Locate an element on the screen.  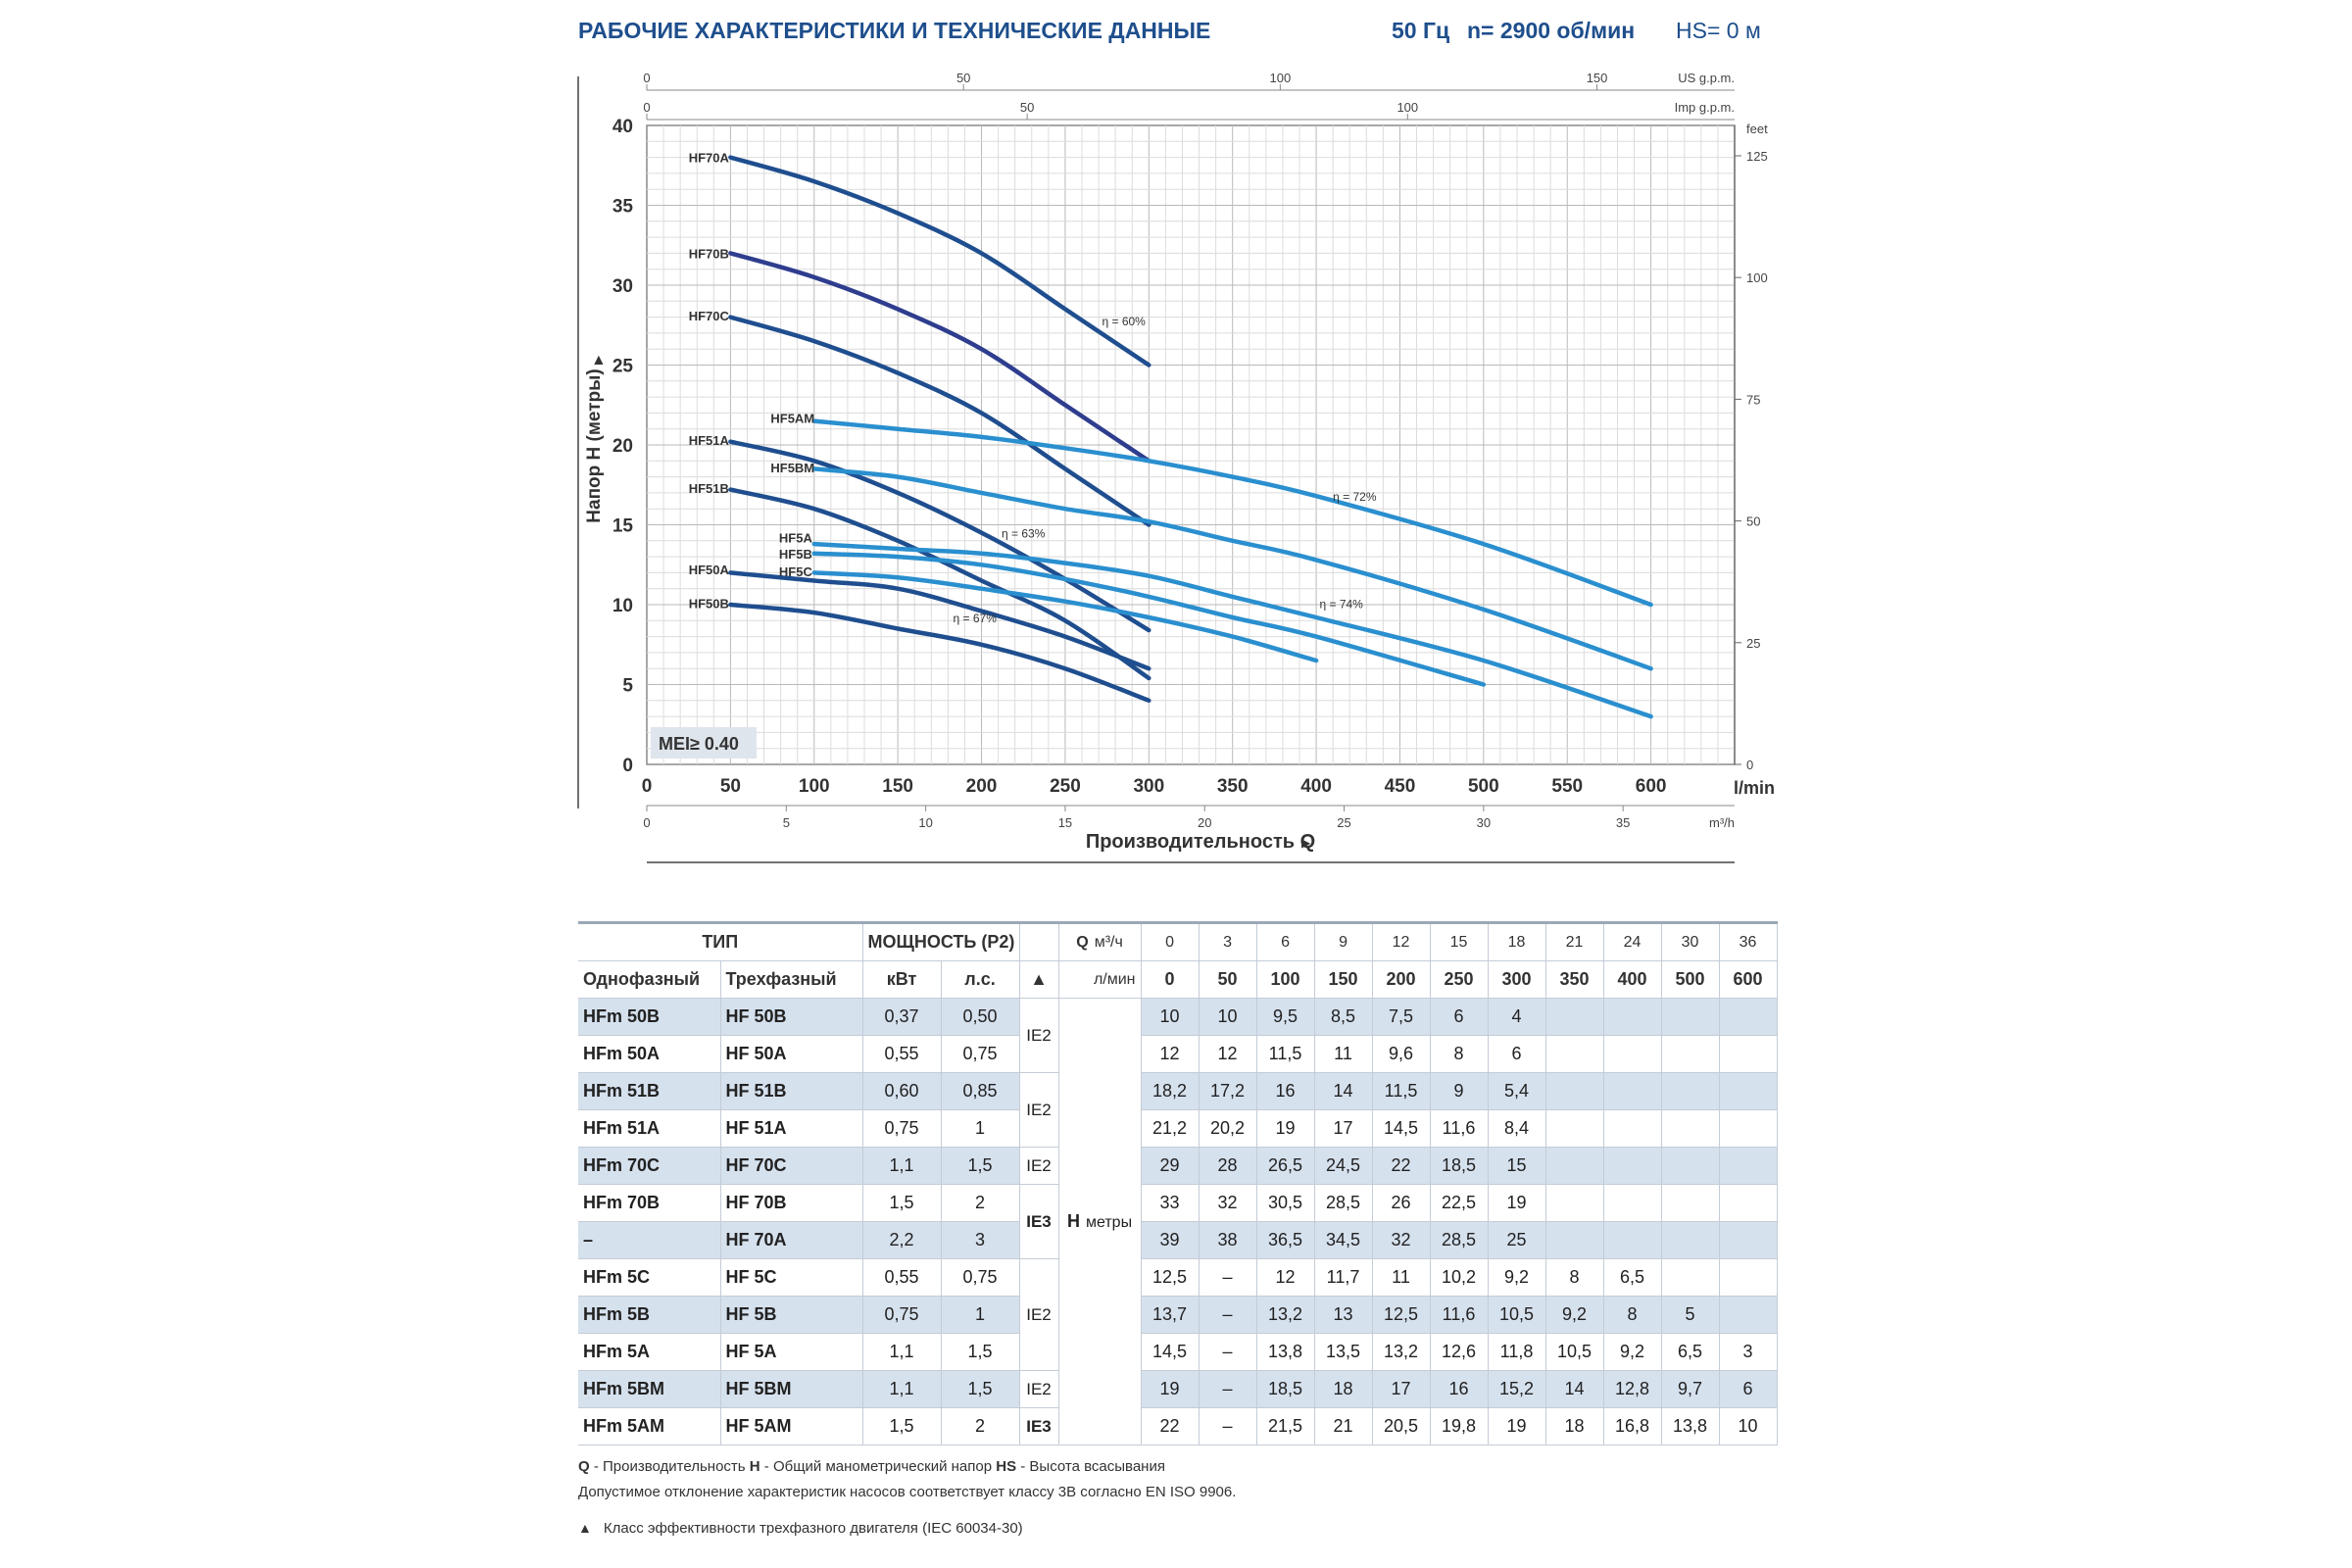
header-m3h: м³/ч is located at coordinates (1108, 942).